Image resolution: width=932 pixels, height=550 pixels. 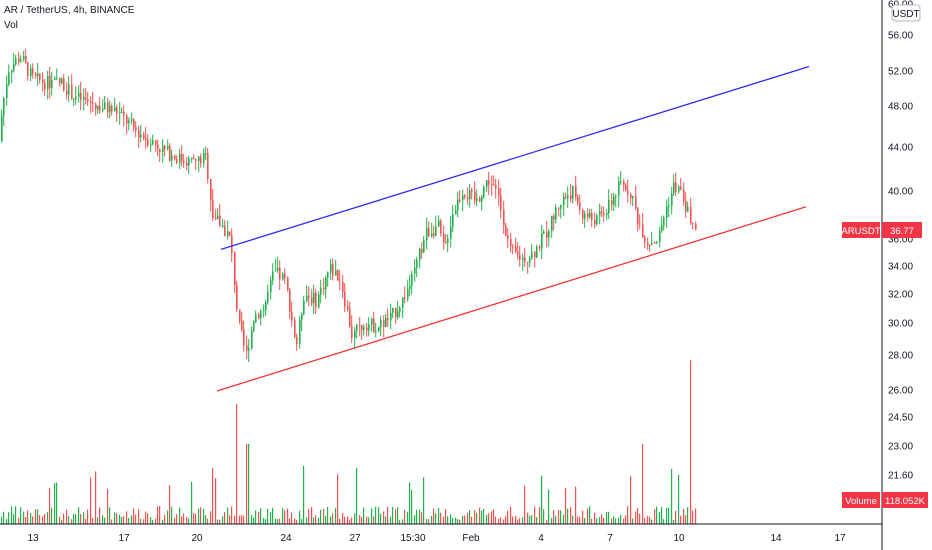 What do you see at coordinates (11, 25) in the screenshot?
I see `volume-indicator-label: Vol` at bounding box center [11, 25].